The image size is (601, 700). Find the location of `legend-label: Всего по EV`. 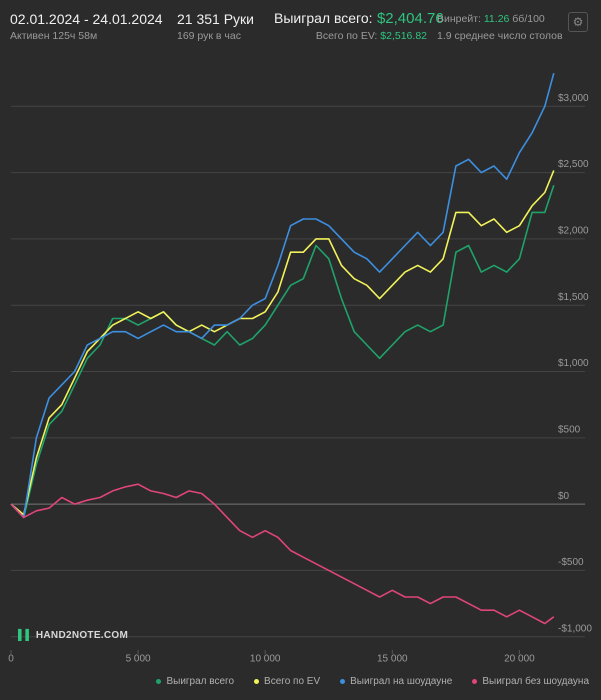

legend-label: Всего по EV is located at coordinates (292, 681).